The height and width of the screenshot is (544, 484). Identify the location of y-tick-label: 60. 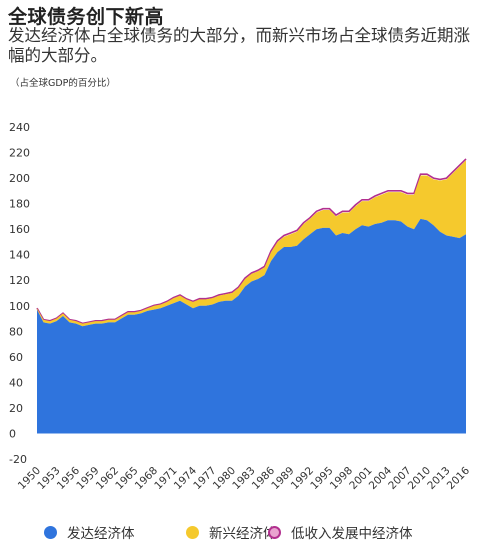
(16, 357).